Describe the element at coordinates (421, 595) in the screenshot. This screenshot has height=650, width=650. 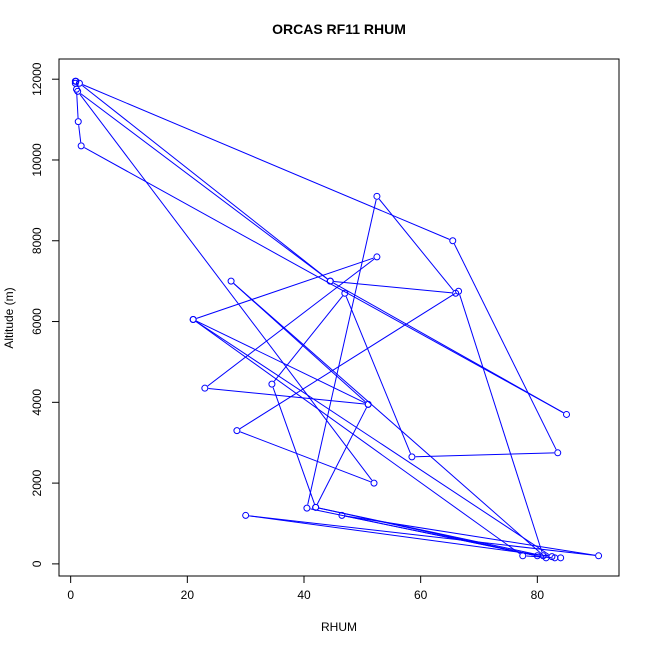
I see `x-tick-label: 60` at that location.